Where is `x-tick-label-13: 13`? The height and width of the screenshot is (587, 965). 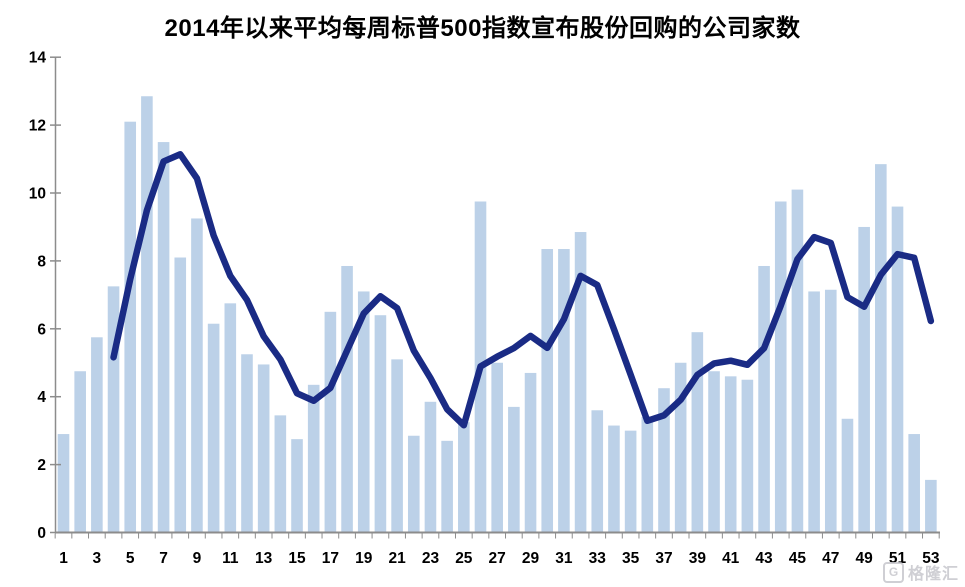
x-tick-label-13: 13 is located at coordinates (264, 558).